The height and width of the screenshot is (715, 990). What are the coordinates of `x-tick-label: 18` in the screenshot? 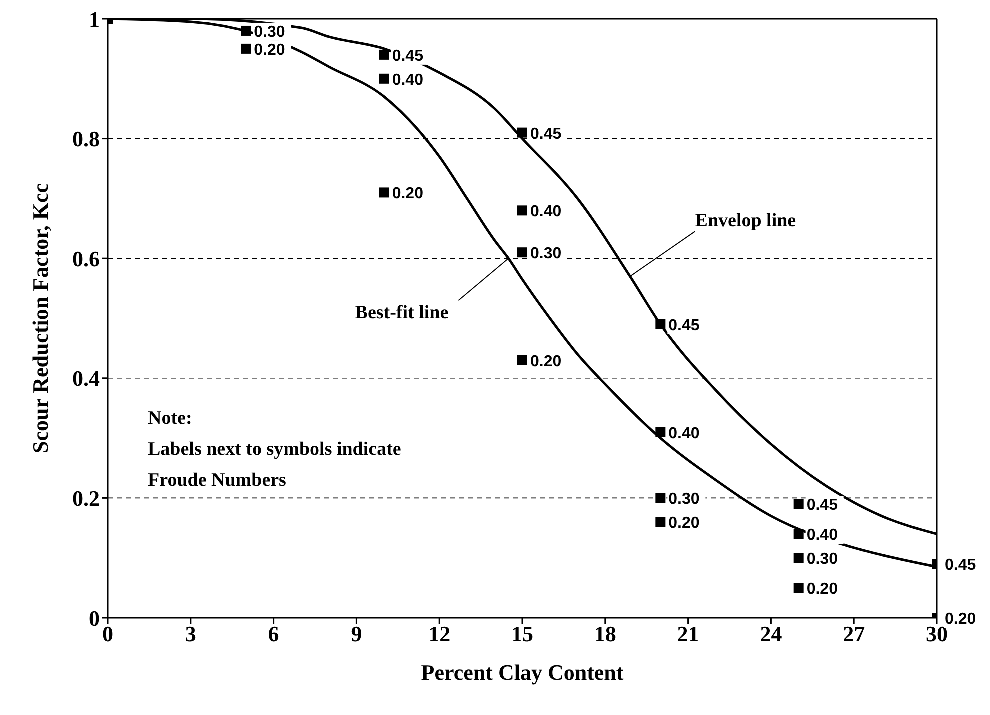 It's located at (605, 634).